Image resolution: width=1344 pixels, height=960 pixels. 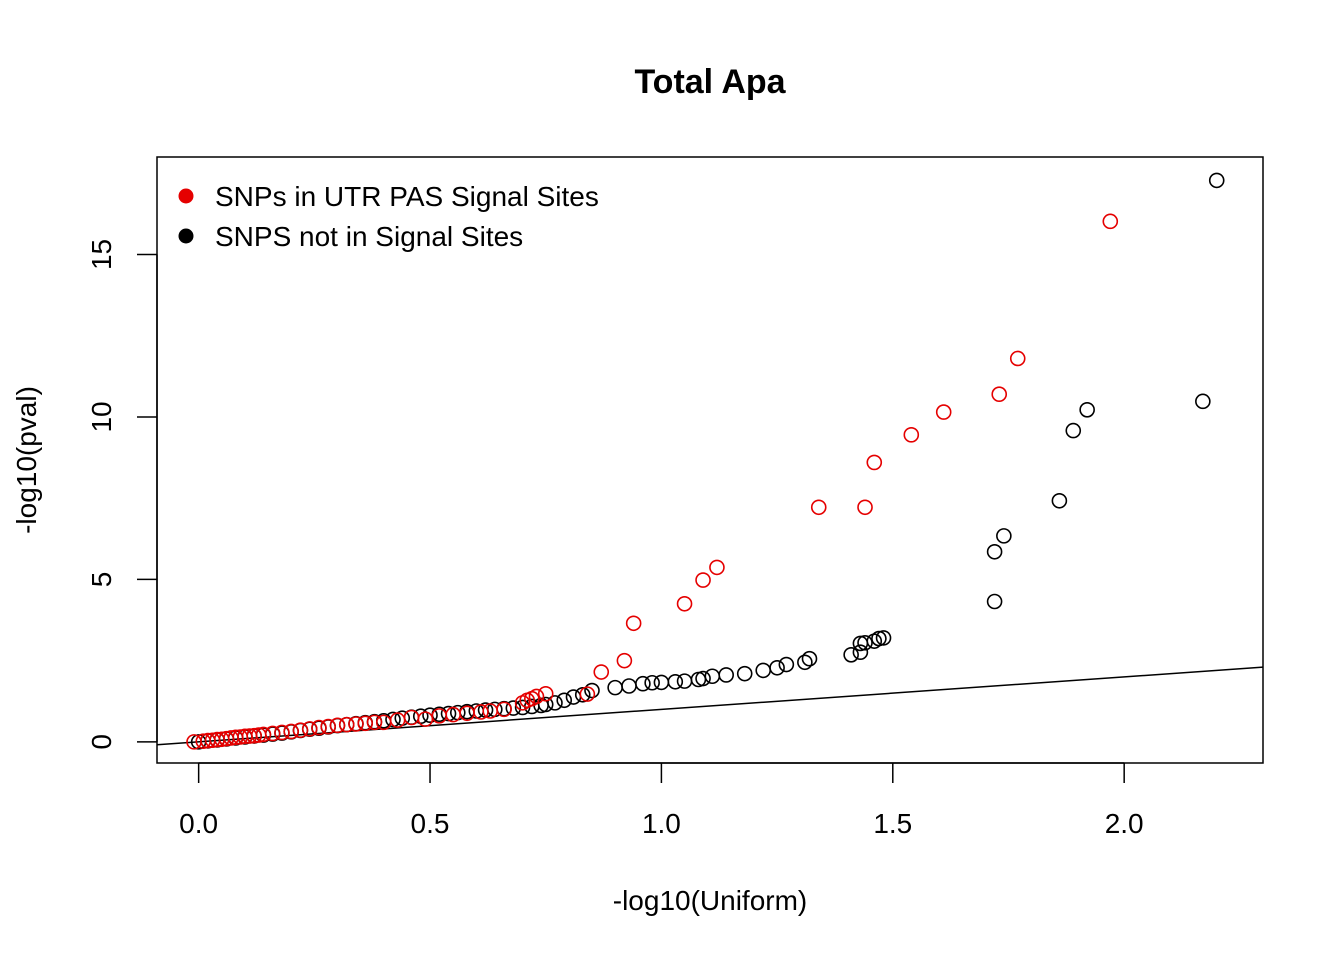 What do you see at coordinates (122, 494) in the screenshot?
I see `y-axis: 0 5 10 15` at bounding box center [122, 494].